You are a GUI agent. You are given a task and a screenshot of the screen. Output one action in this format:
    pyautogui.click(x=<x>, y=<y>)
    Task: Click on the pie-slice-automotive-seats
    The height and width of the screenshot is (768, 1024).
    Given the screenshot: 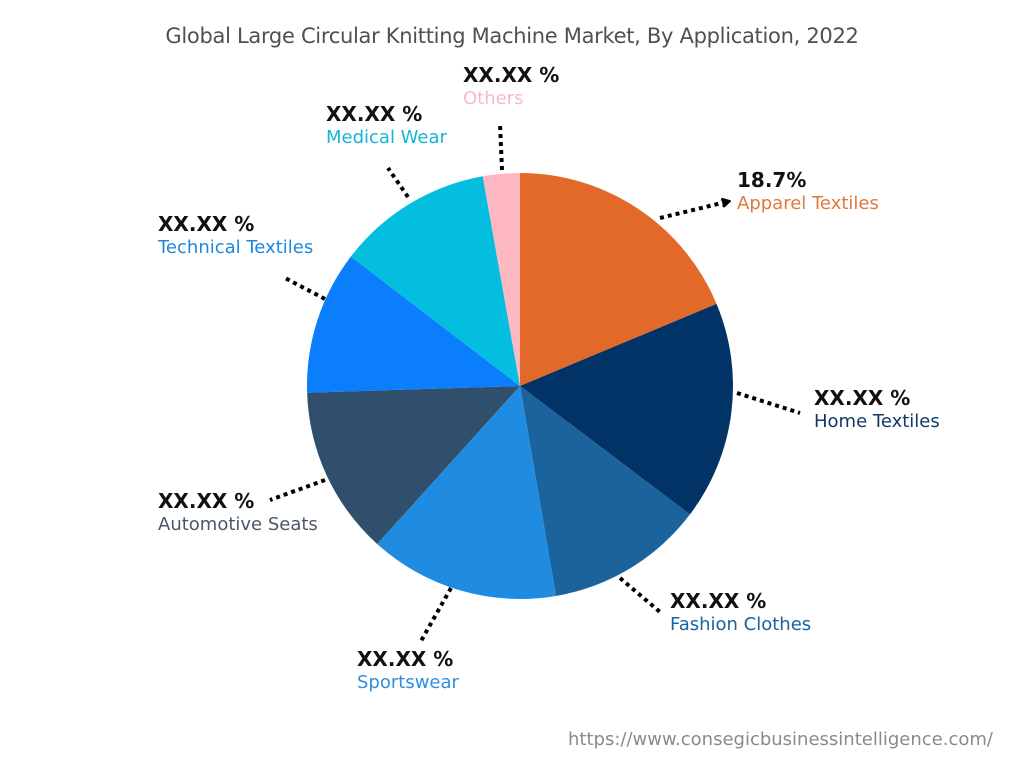 What is the action you would take?
    pyautogui.click(x=413, y=465)
    